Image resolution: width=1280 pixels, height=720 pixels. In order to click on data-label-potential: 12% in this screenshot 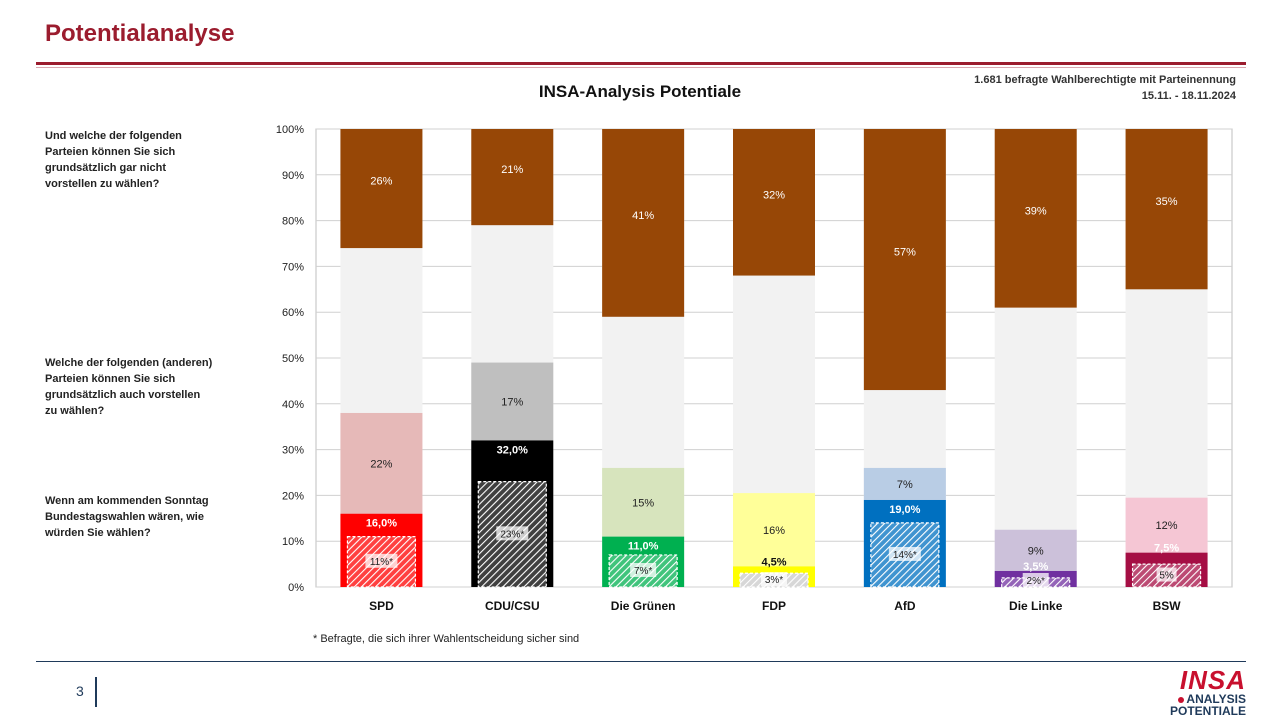, I will do `click(1167, 526)`.